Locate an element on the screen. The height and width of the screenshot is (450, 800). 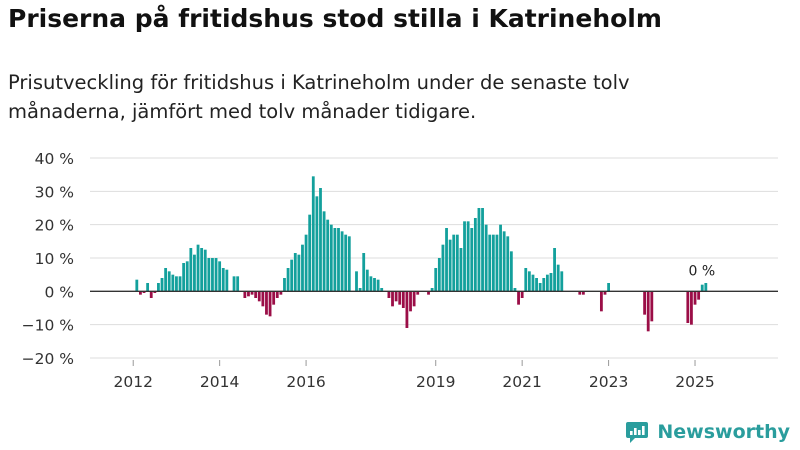
last-value-annotation: 0 % is located at coordinates (701, 271).